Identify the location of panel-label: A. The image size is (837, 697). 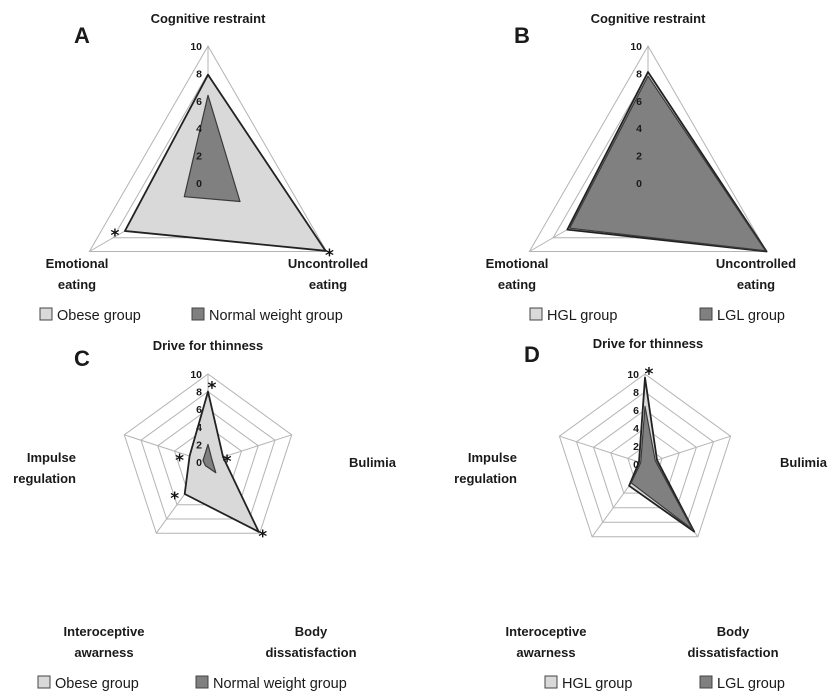
(82, 35).